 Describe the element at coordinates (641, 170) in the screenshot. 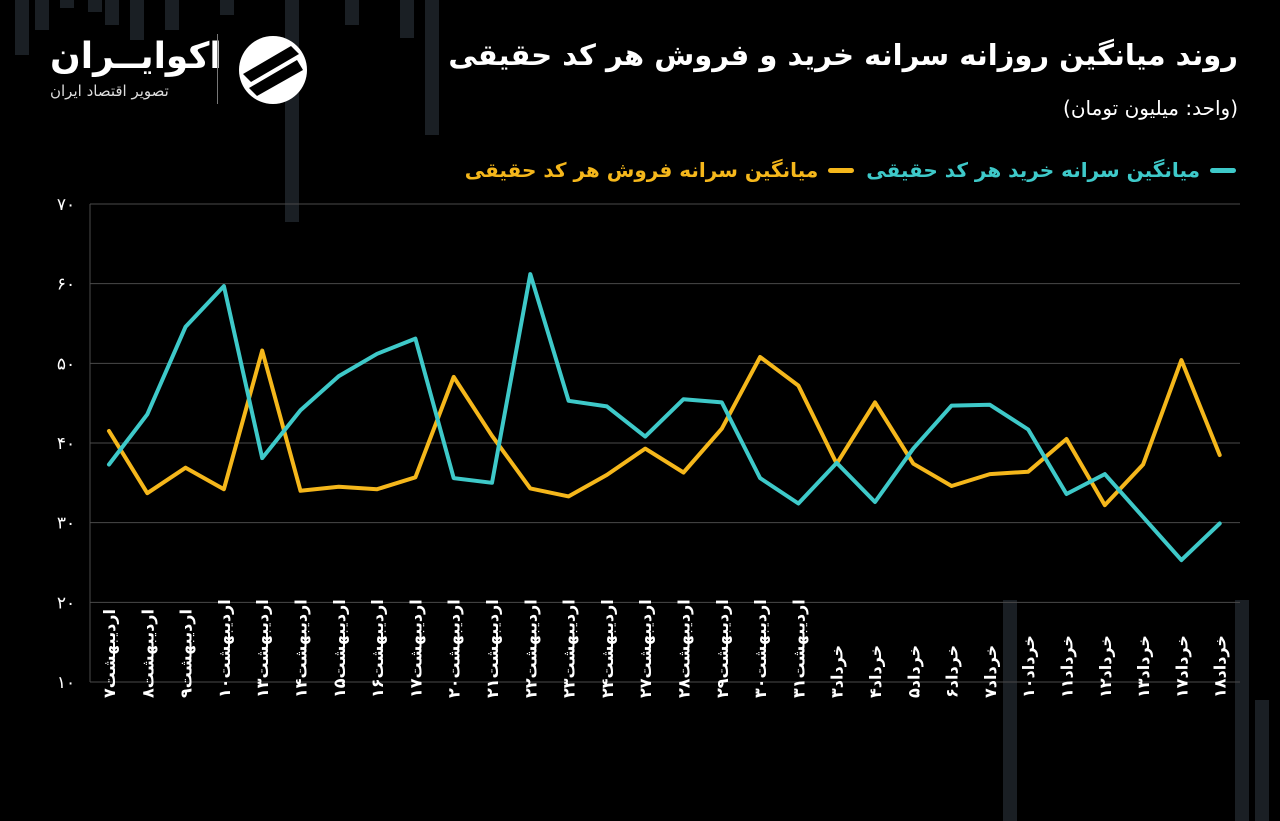

I see `legend-label-sell: میانگین سرانه فروش هر کد حقیقی` at that location.